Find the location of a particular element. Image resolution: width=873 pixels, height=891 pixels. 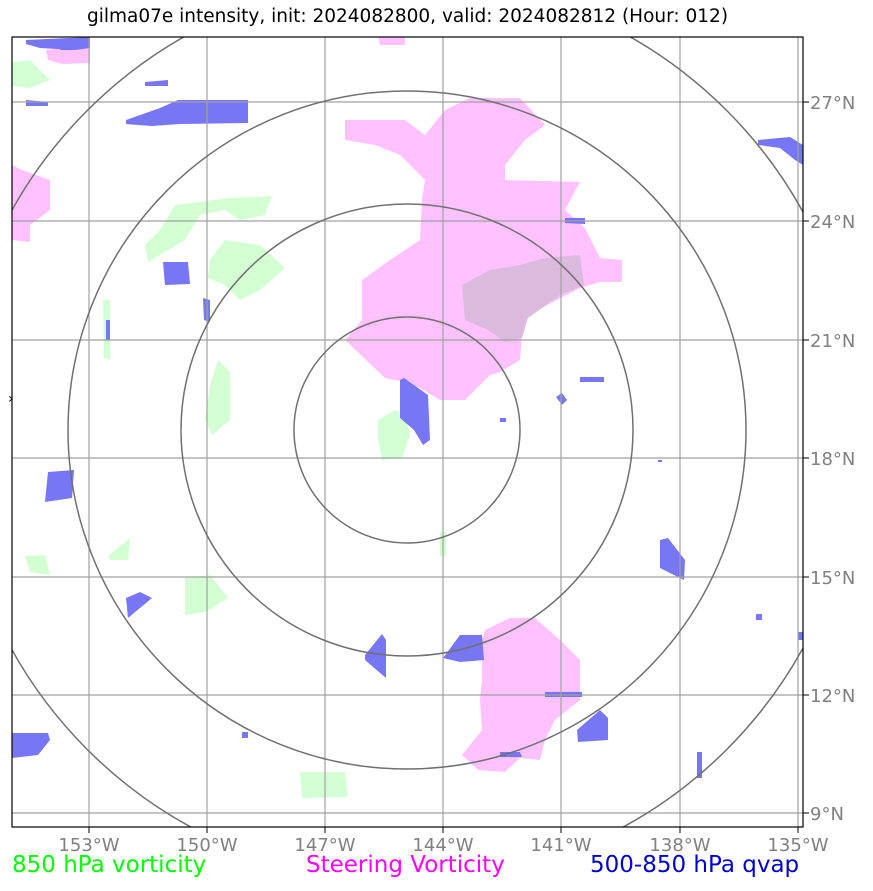

lon-label-144w: 144°W is located at coordinates (442, 845).